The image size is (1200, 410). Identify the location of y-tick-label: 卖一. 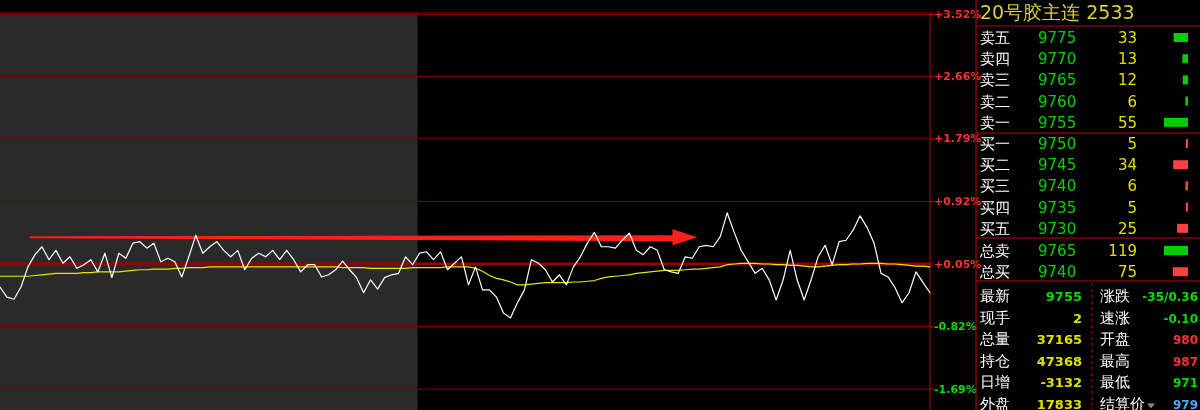
(995, 122).